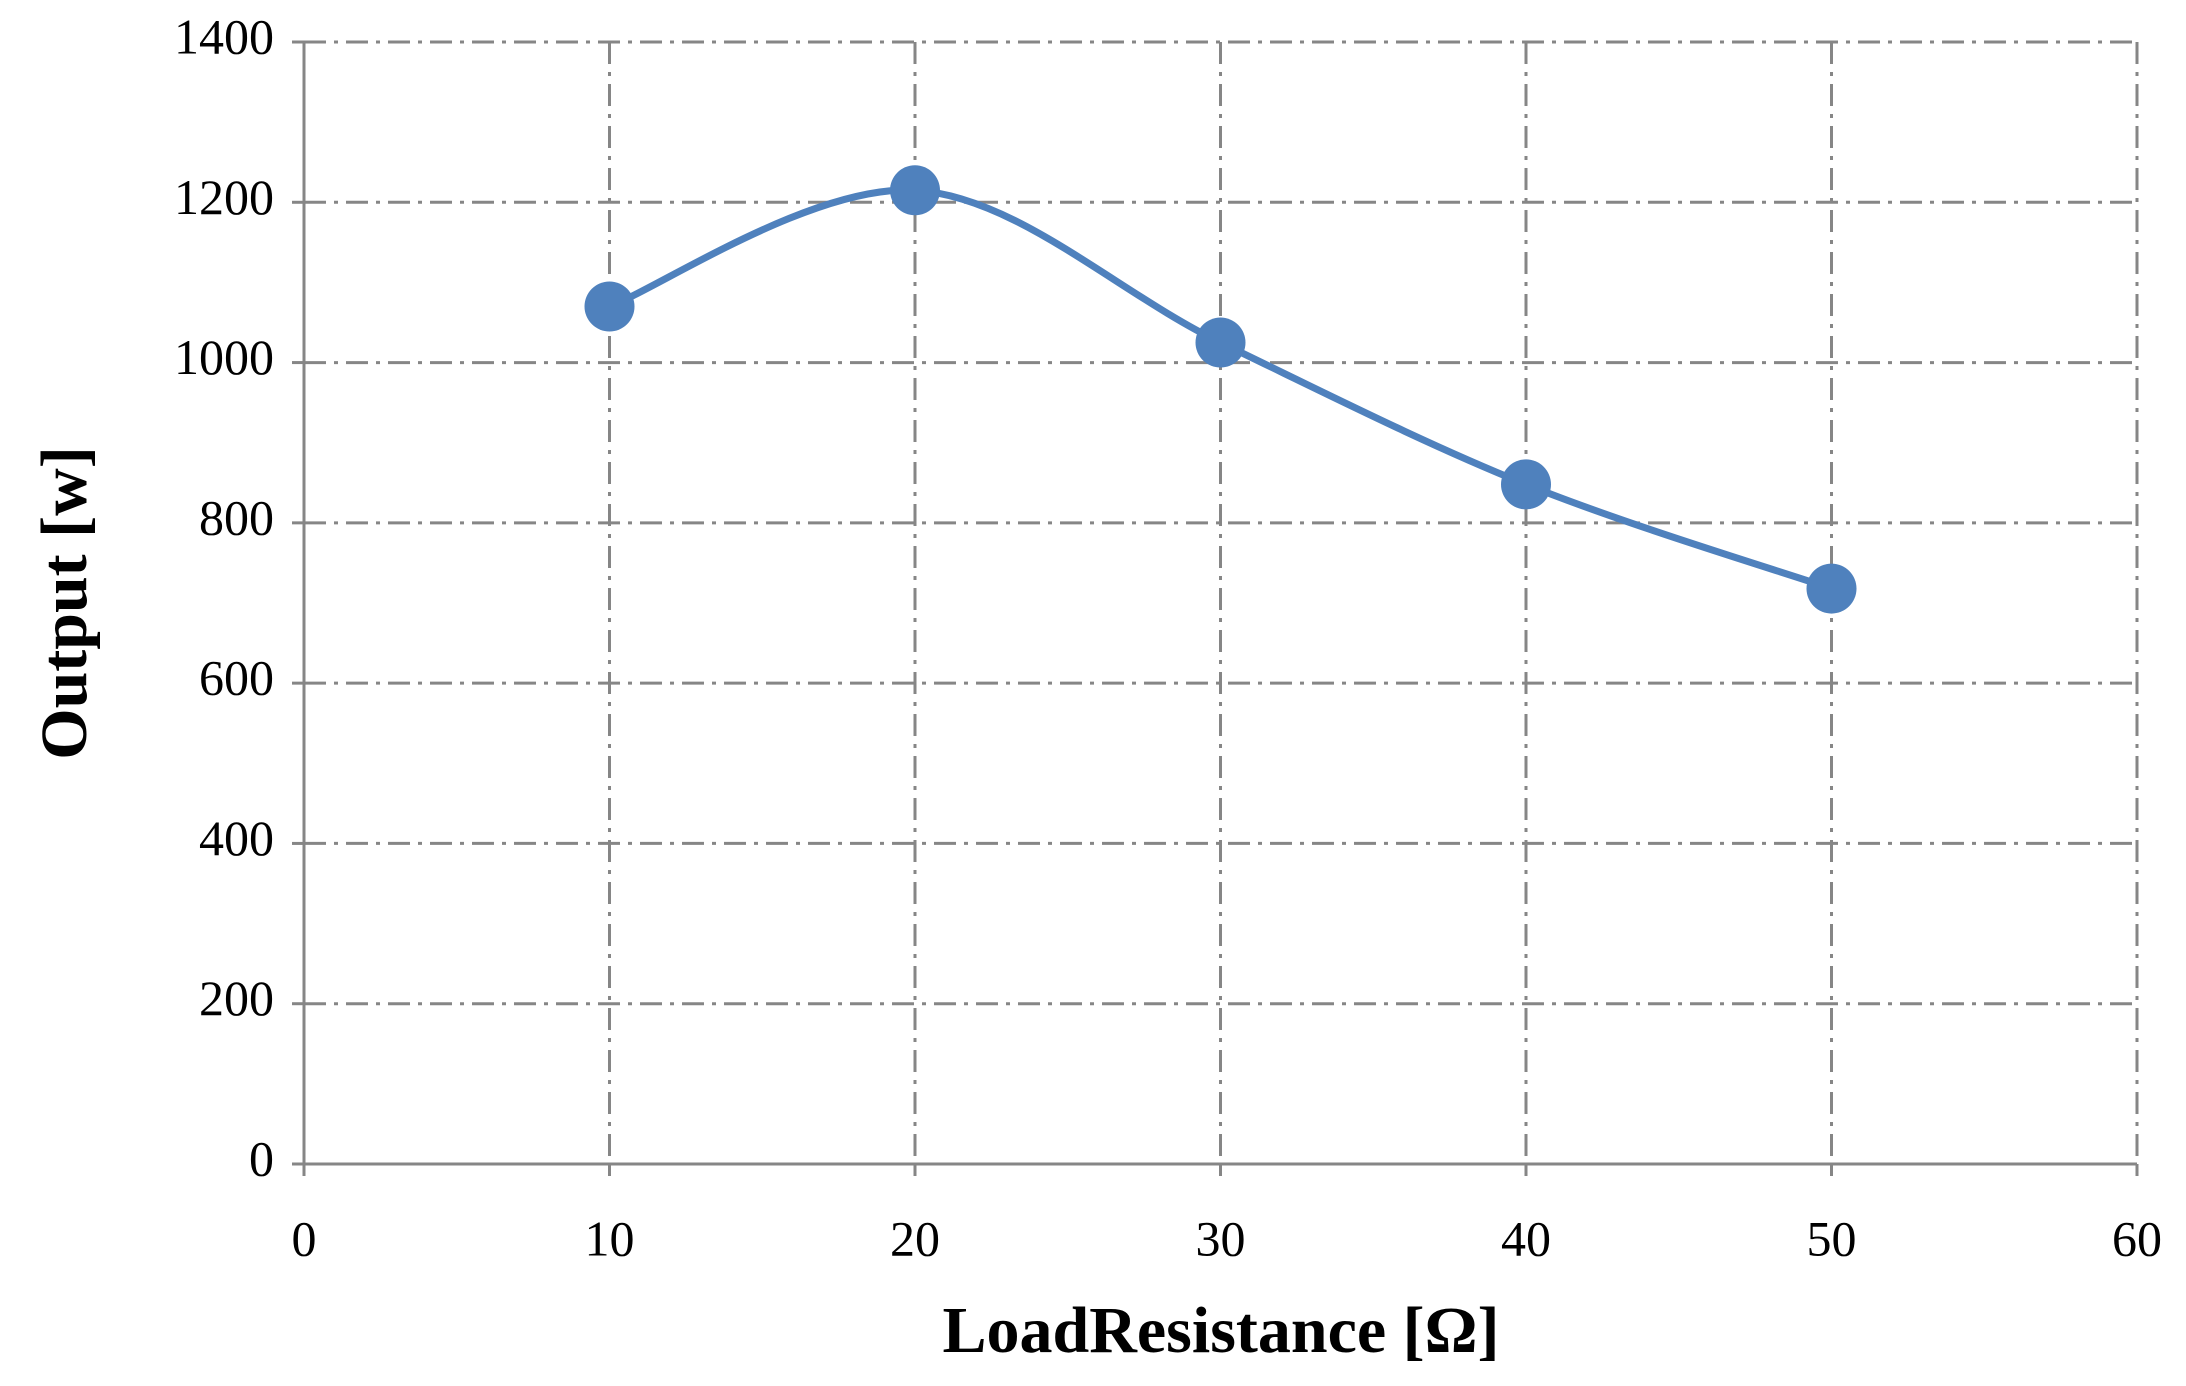 Image resolution: width=2186 pixels, height=1386 pixels. Describe the element at coordinates (915, 1238) in the screenshot. I see `x-tick-label: 20` at that location.